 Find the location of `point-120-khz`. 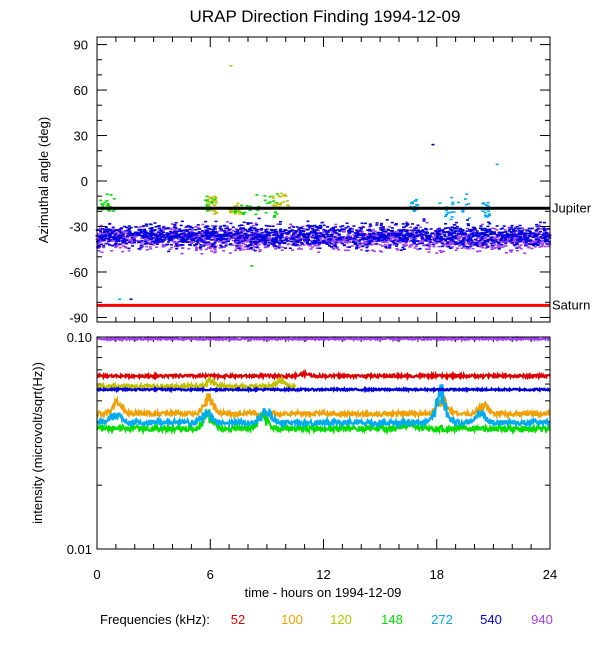

point-120-khz is located at coordinates (210, 197).